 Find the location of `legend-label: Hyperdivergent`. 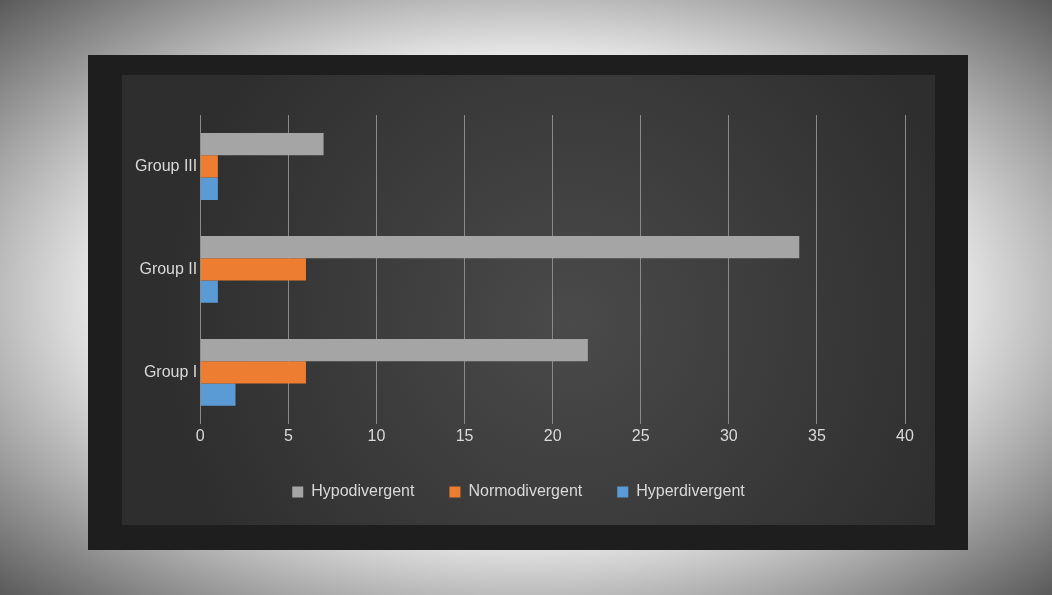

legend-label: Hyperdivergent is located at coordinates (691, 491).